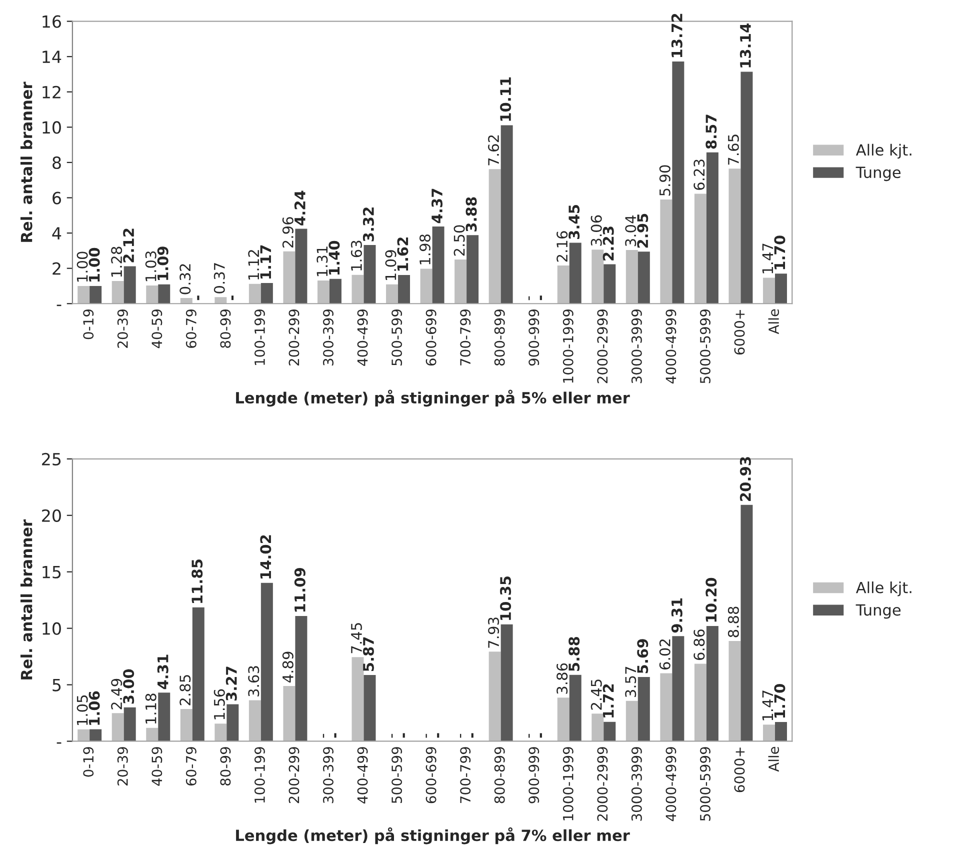  What do you see at coordinates (711, 600) in the screenshot?
I see `data-label: 10.20` at bounding box center [711, 600].